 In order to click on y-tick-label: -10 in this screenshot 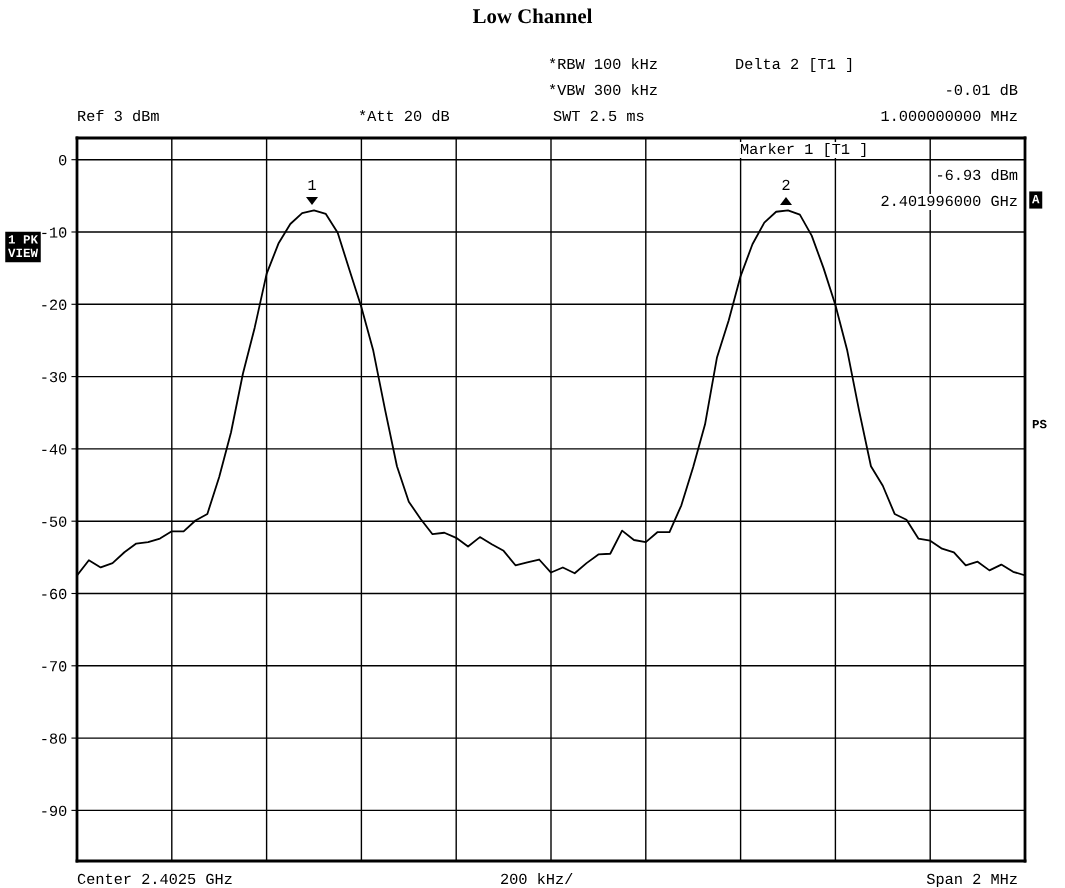, I will do `click(54, 232)`.